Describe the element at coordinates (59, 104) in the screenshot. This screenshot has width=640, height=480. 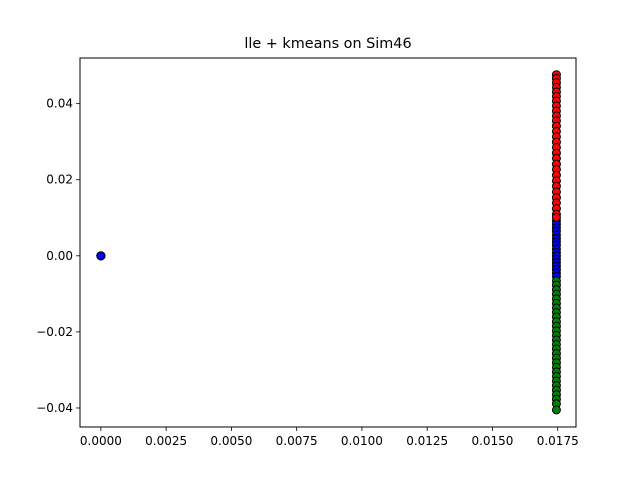
I see `y-tick-label: 0.04` at that location.